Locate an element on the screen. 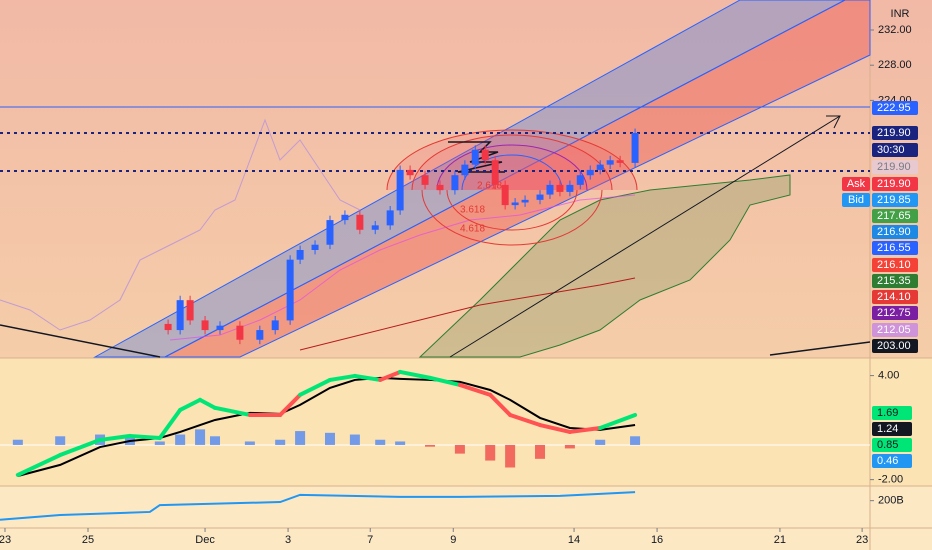 This screenshot has height=550, width=932. lower-panel-bg is located at coordinates (466, 518).